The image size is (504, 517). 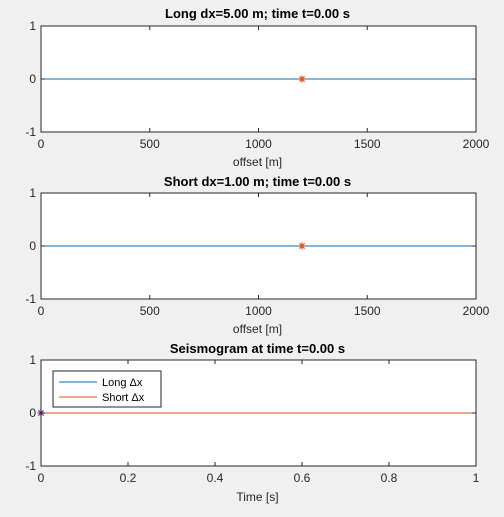 What do you see at coordinates (389, 478) in the screenshot?
I see `x-tick-label: 0.8` at bounding box center [389, 478].